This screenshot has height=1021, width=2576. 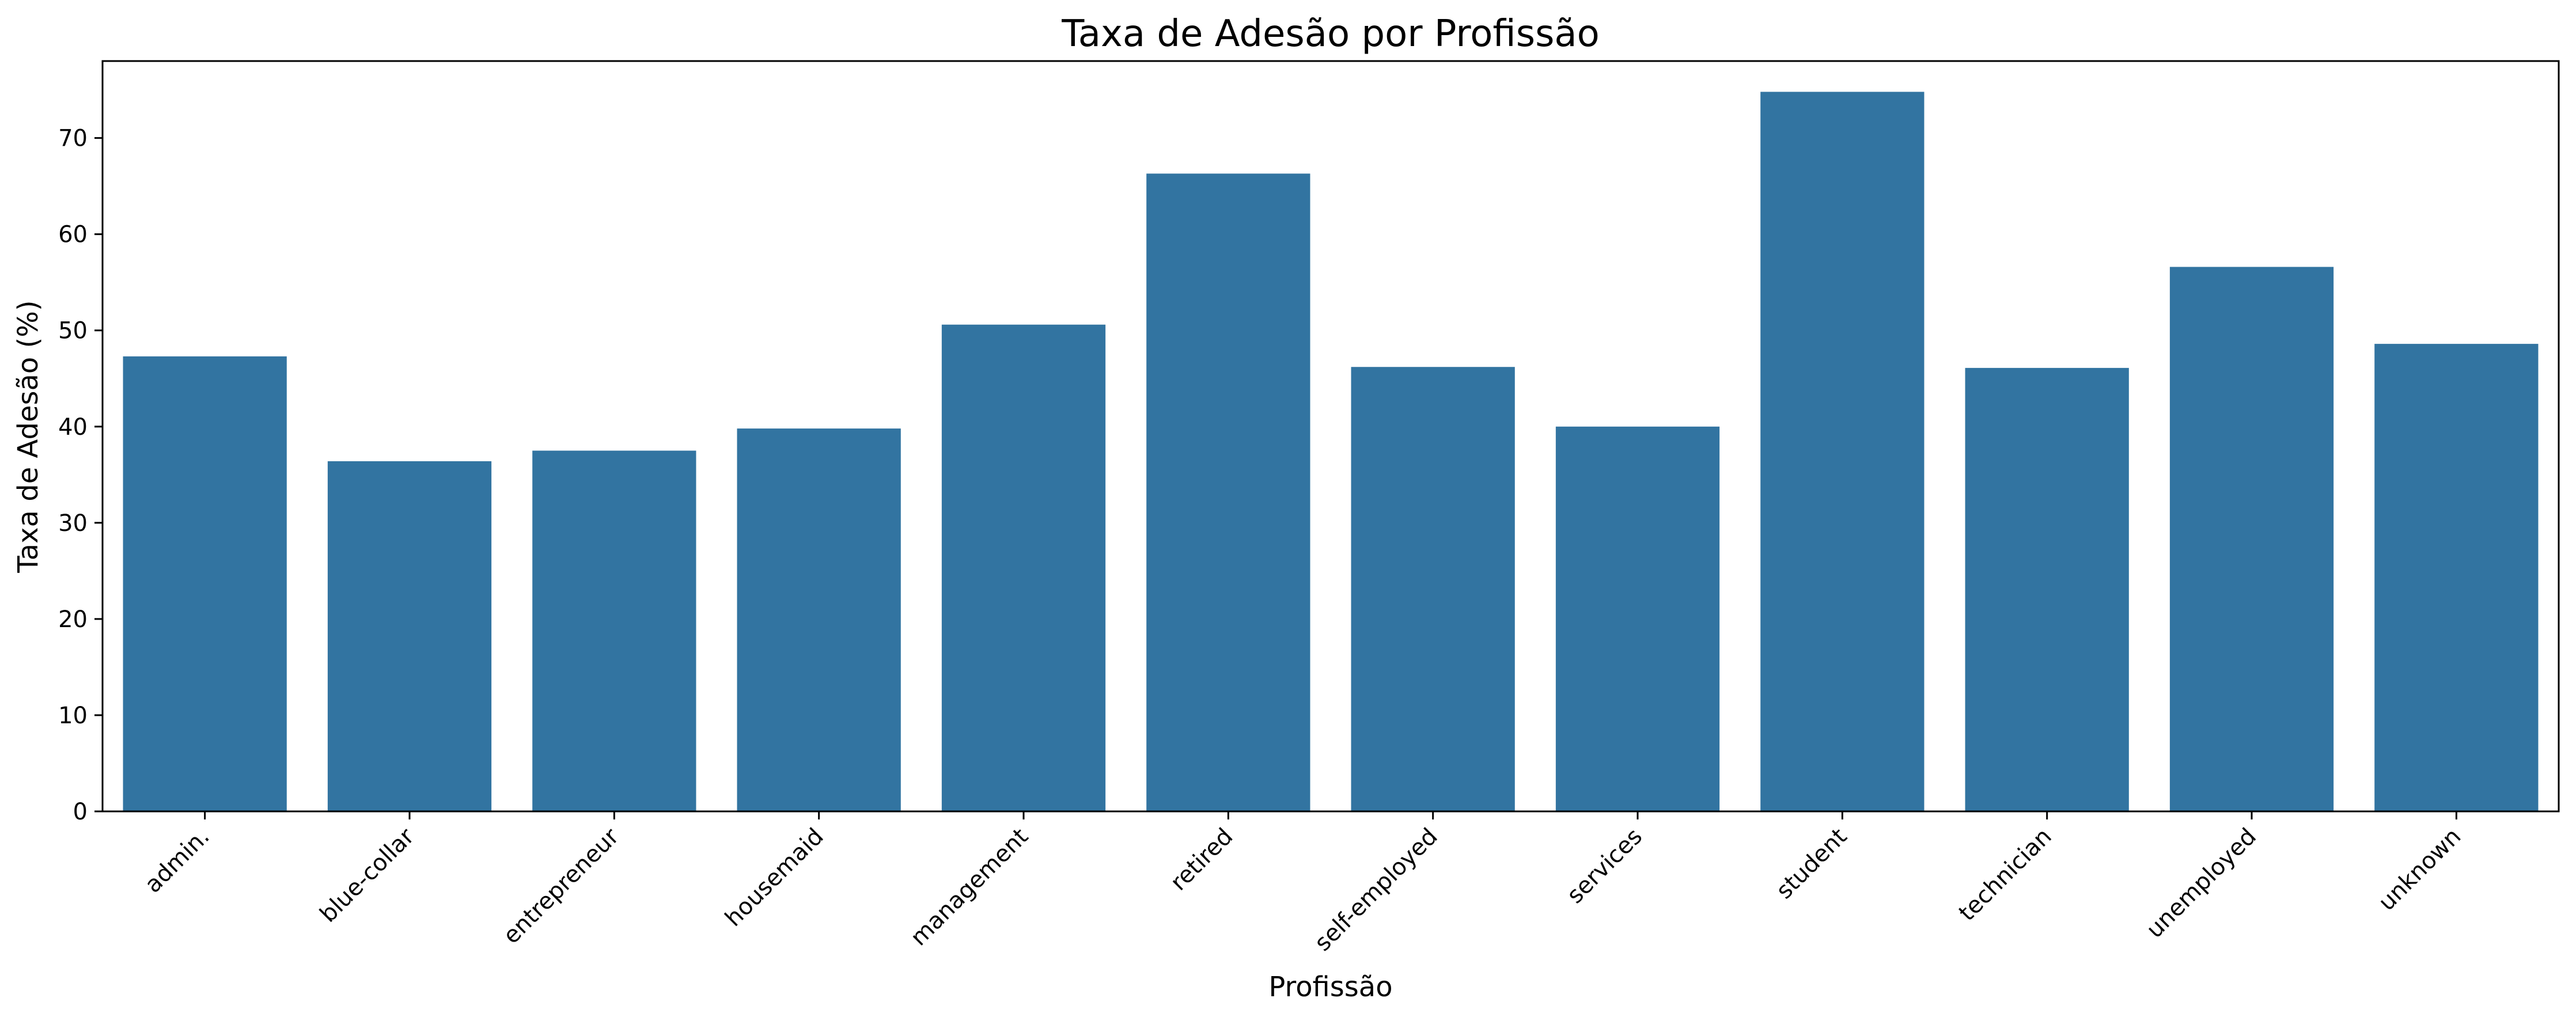 I want to click on x-tick-label: technician, so click(x=2005, y=875).